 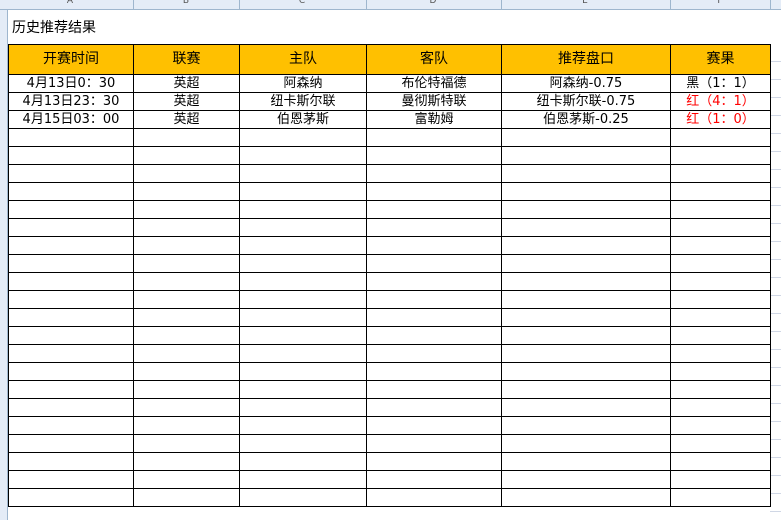 I want to click on cell: 富勒姆, so click(x=434, y=119).